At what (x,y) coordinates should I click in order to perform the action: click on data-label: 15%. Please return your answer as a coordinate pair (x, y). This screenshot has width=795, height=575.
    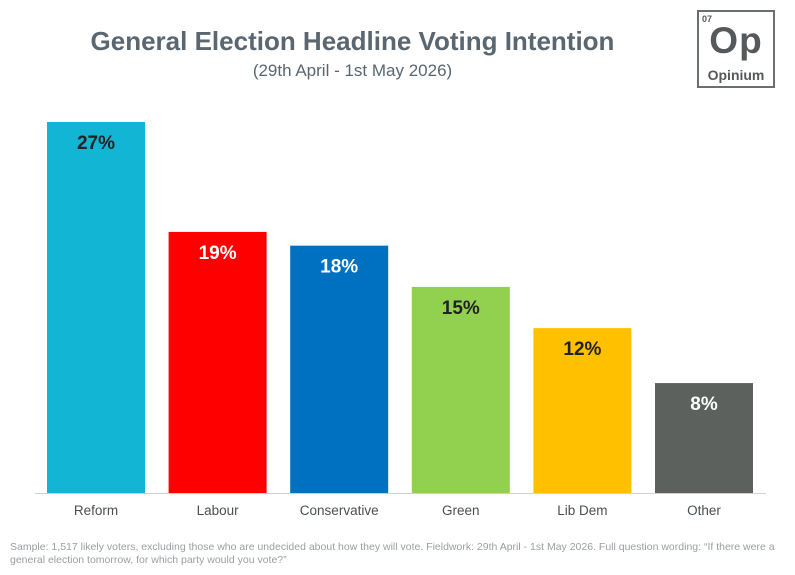
    Looking at the image, I should click on (461, 308).